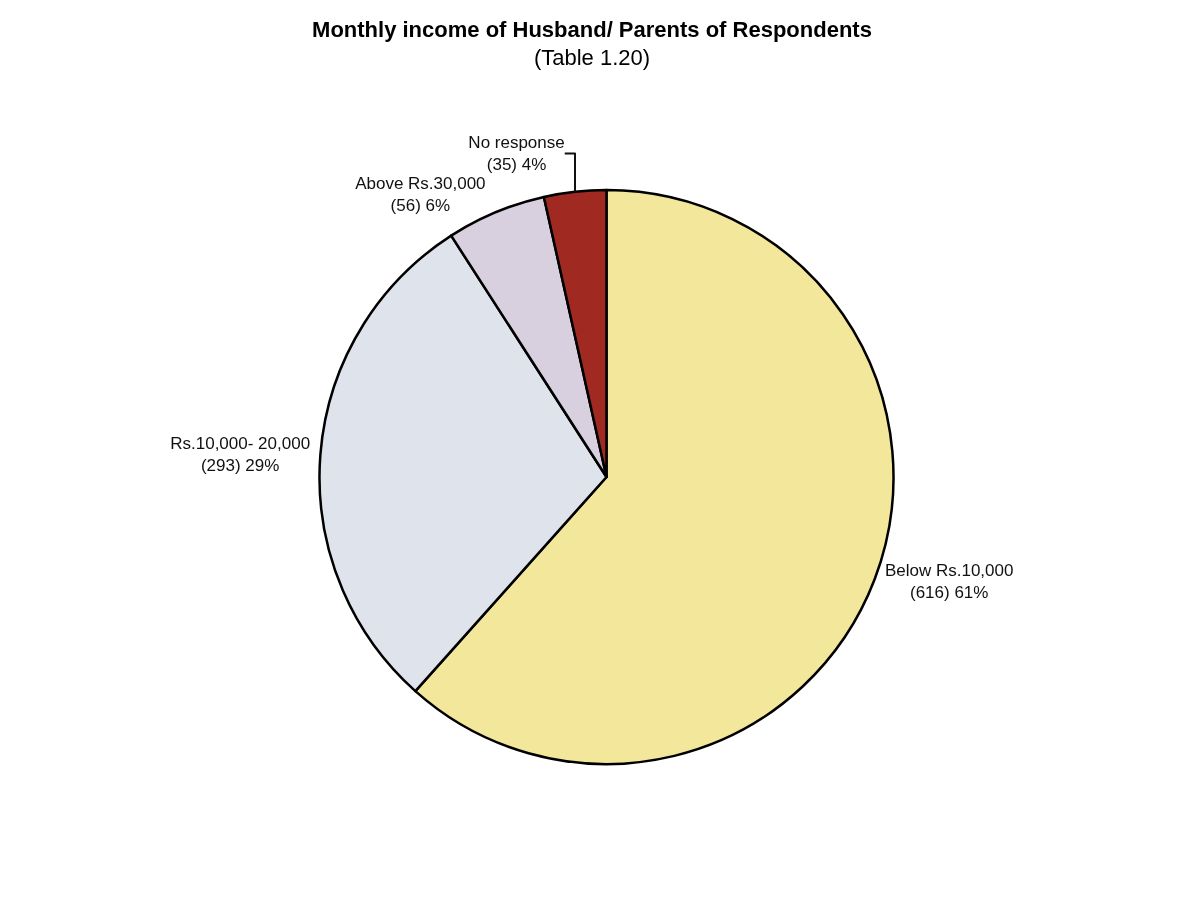  I want to click on slice-label: No response, so click(516, 143).